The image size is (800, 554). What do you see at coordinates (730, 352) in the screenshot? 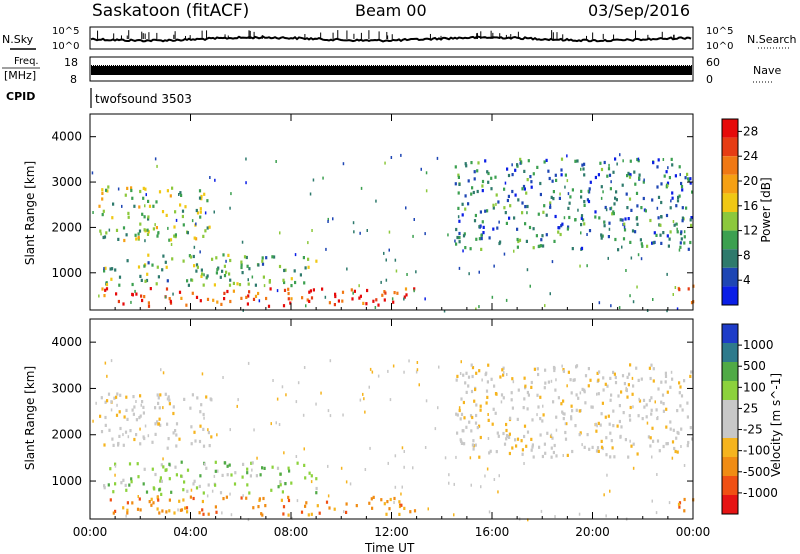
I see `colorbar-cell` at bounding box center [730, 352].